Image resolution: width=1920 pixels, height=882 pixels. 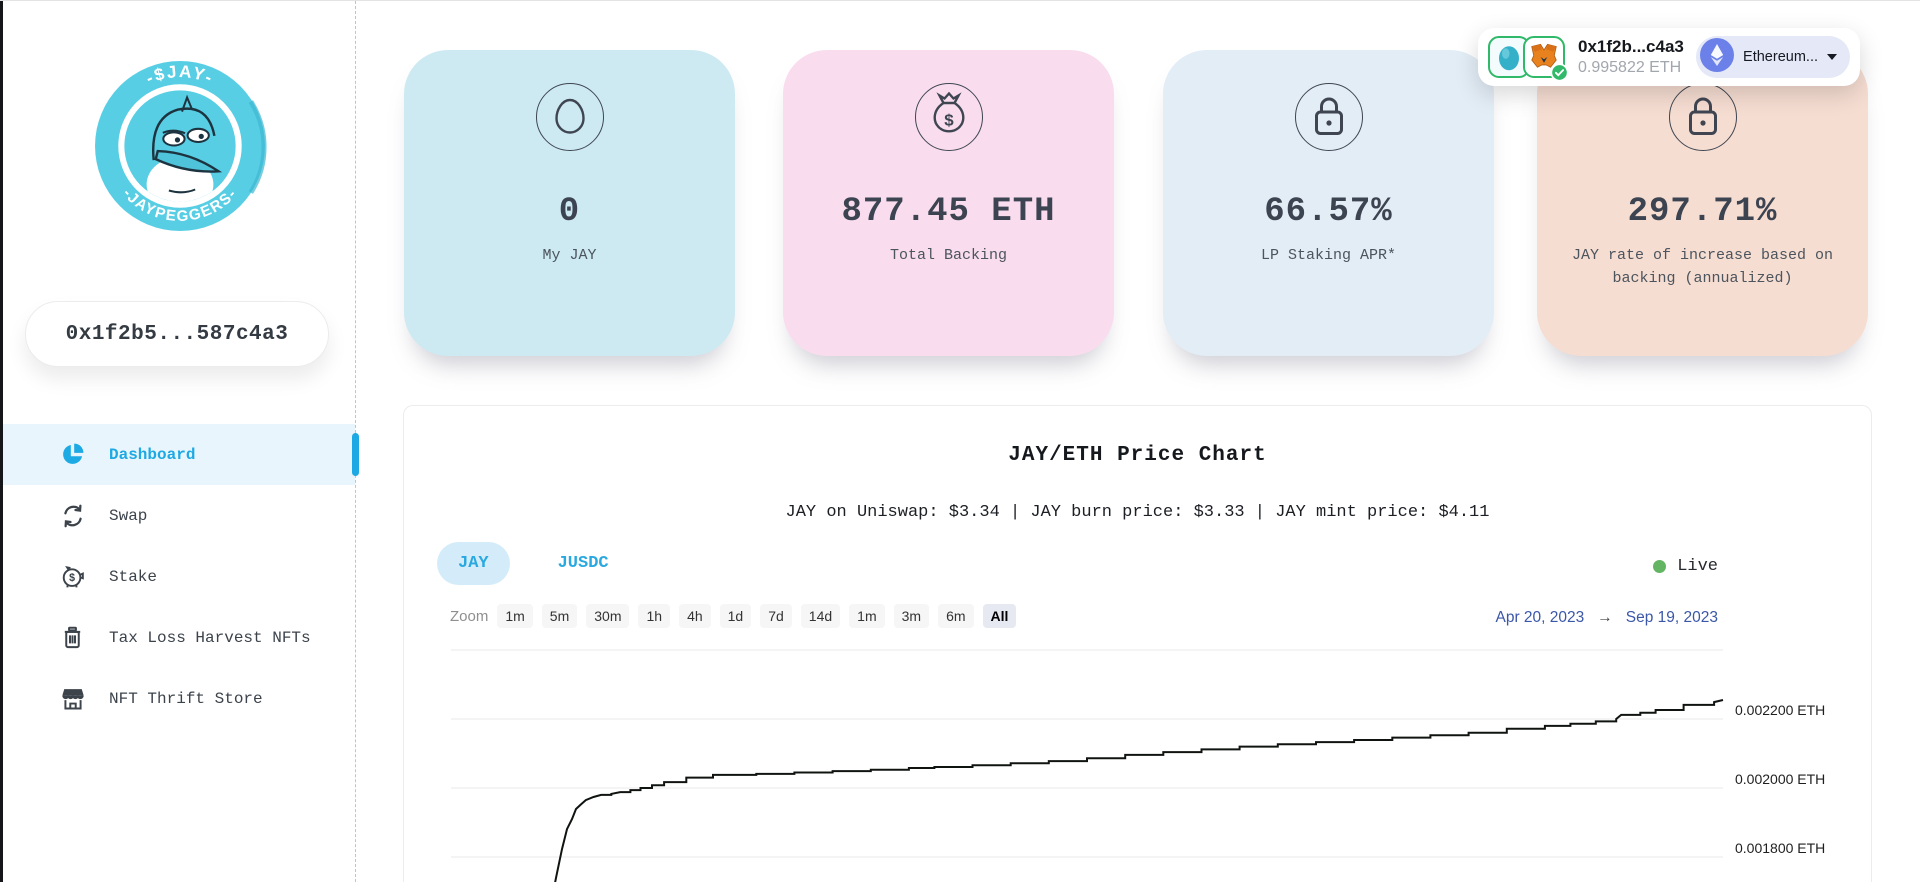 I want to click on egg-icon, so click(x=569, y=117).